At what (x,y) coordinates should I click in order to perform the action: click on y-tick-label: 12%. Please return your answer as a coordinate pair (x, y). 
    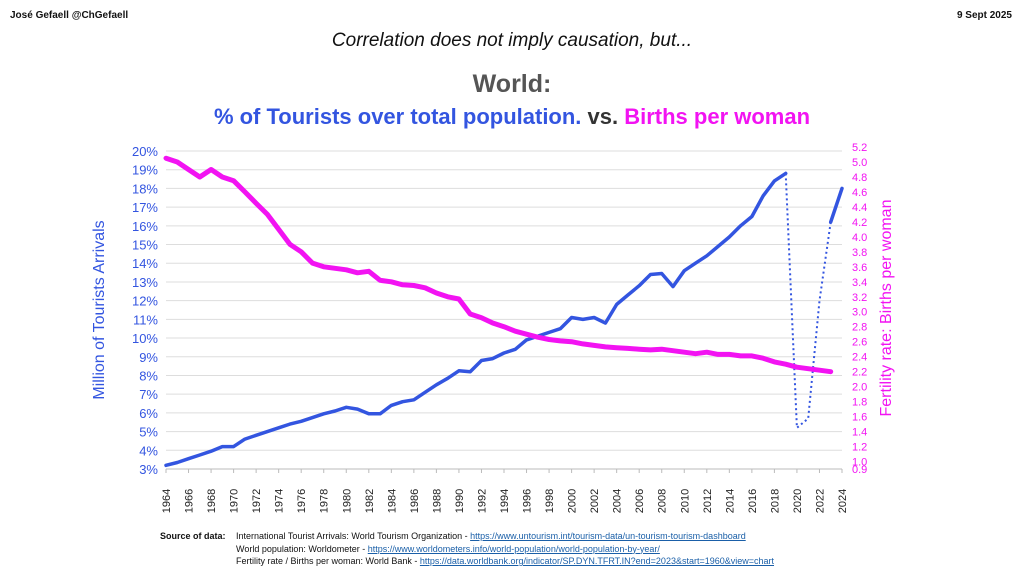
    Looking at the image, I should click on (145, 301).